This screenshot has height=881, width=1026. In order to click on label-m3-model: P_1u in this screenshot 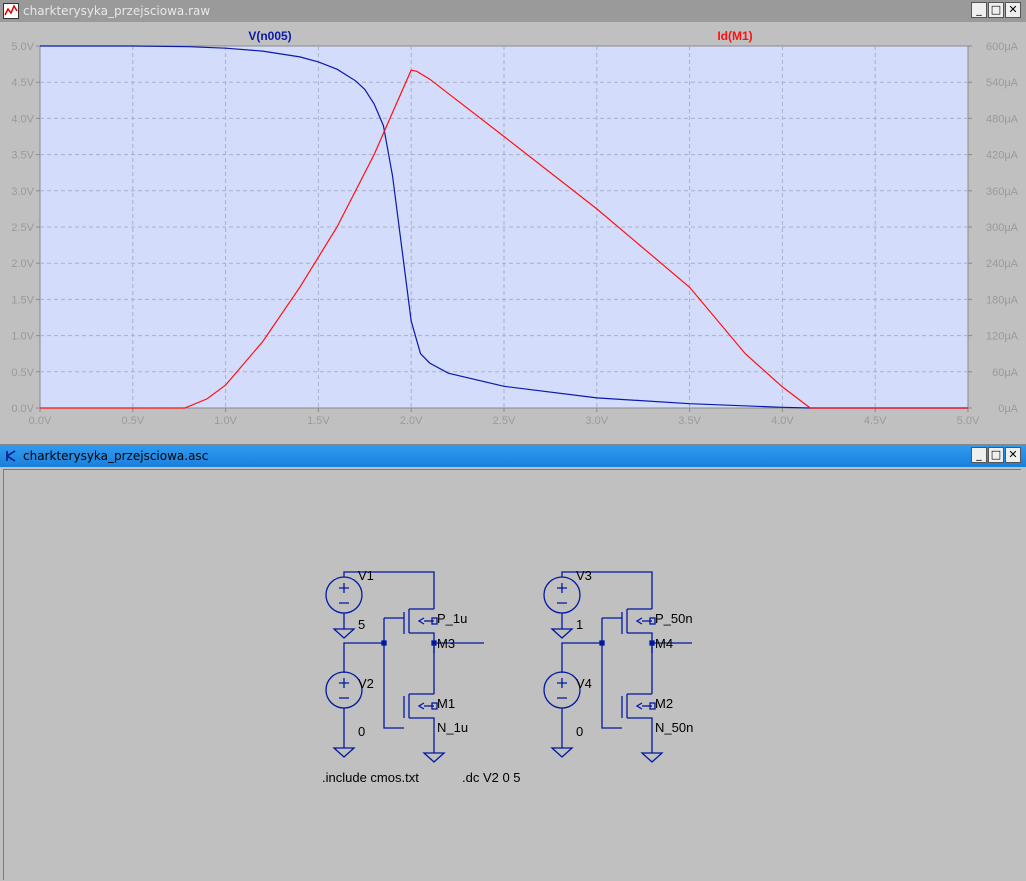, I will do `click(452, 618)`.